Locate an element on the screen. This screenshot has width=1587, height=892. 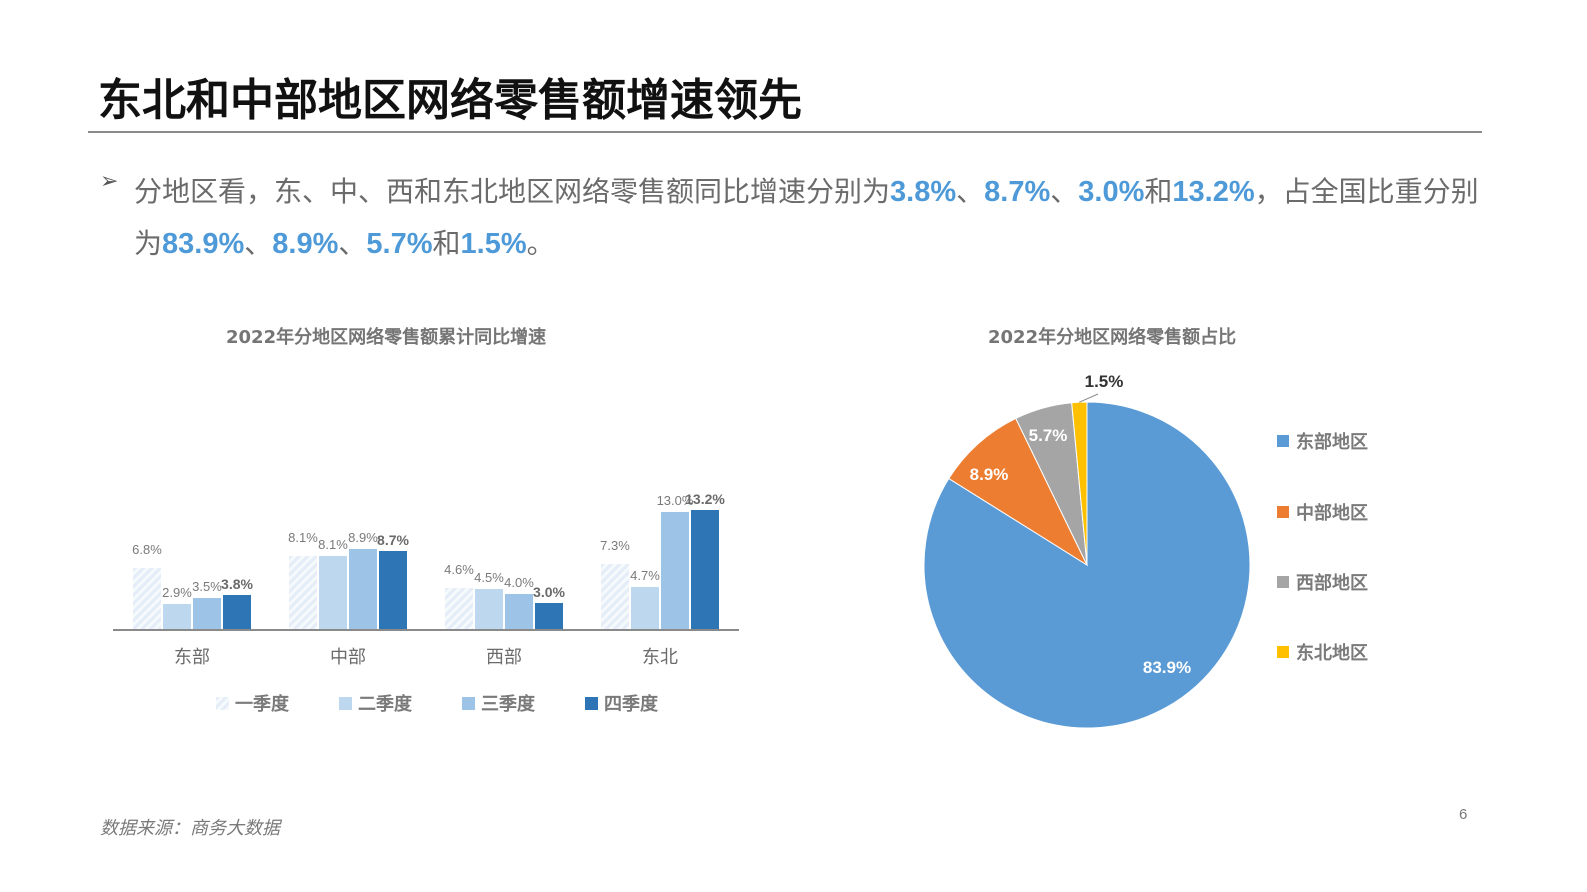
pie-slice-东北地区 is located at coordinates (1079, 483).